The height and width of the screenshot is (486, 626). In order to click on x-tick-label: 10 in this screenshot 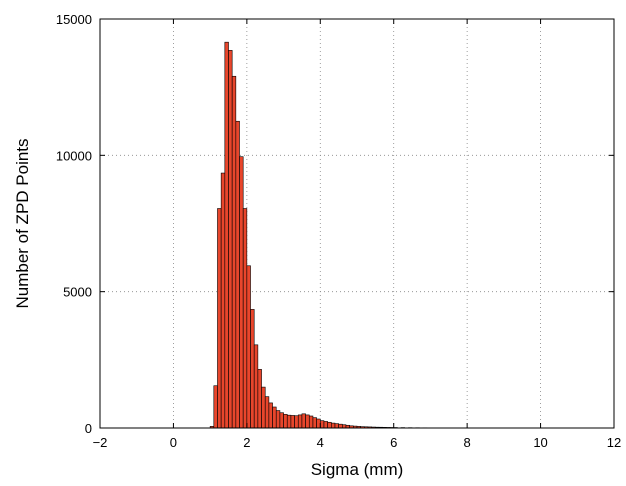, I will do `click(540, 442)`.